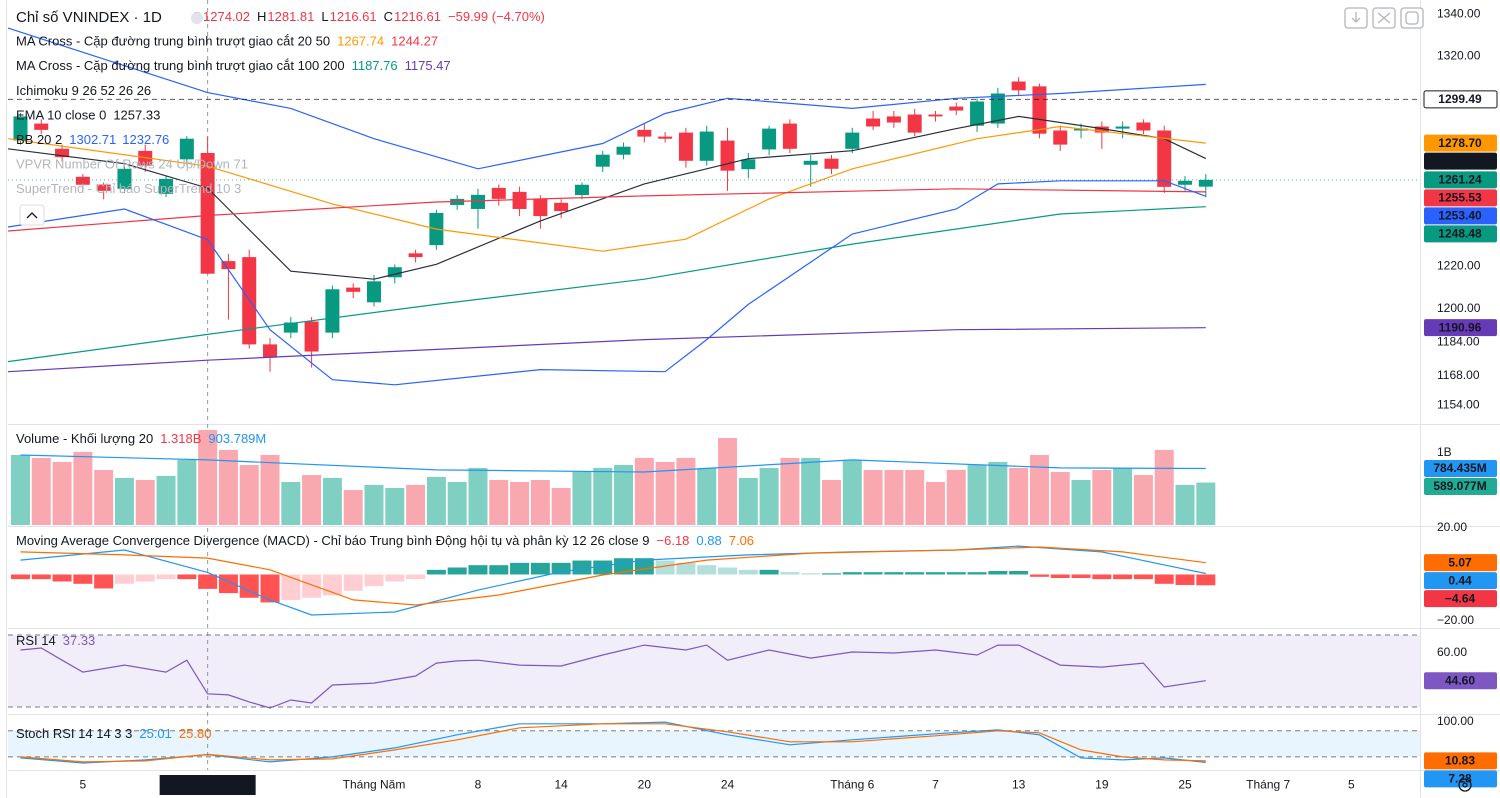 This screenshot has height=798, width=1500. Describe the element at coordinates (1268, 785) in the screenshot. I see `x-tick-label: Tháng 7` at that location.